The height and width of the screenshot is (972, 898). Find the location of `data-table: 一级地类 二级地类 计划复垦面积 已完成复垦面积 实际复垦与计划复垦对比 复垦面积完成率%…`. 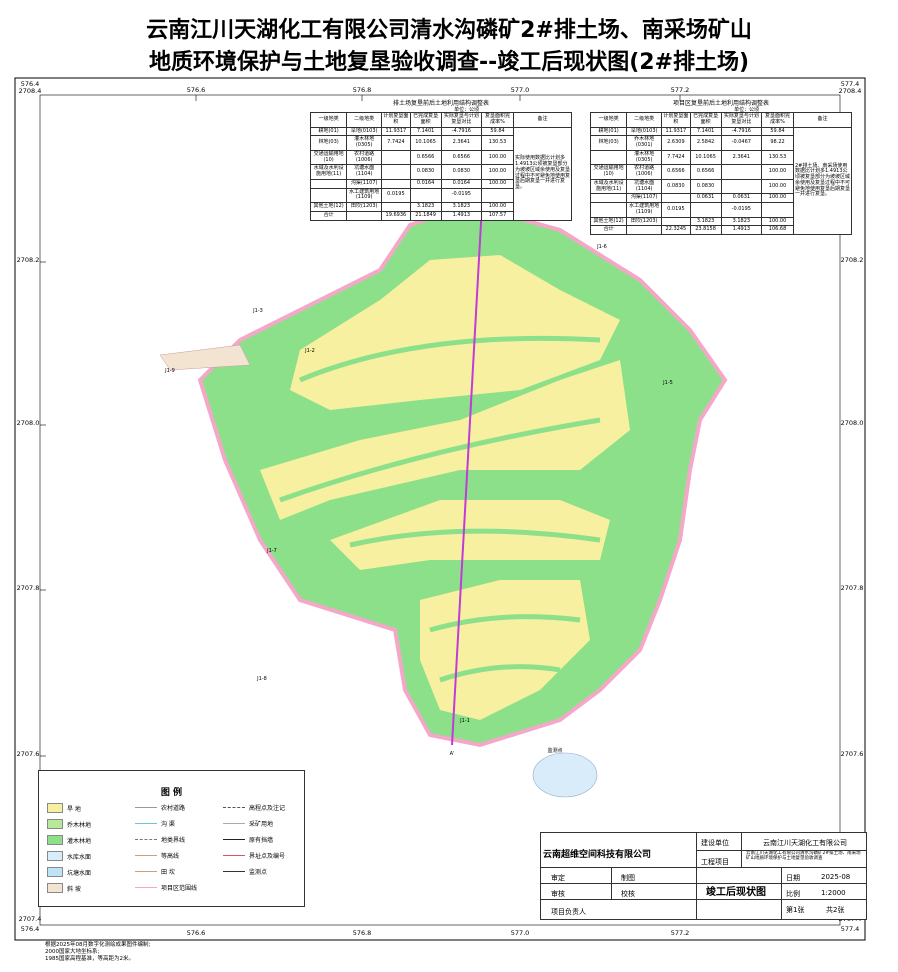

data-table: 一级地类 二级地类 计划复垦面积 已完成复垦面积 实际复垦与计划复垦对比 复垦面积完成率%… is located at coordinates (440, 166).